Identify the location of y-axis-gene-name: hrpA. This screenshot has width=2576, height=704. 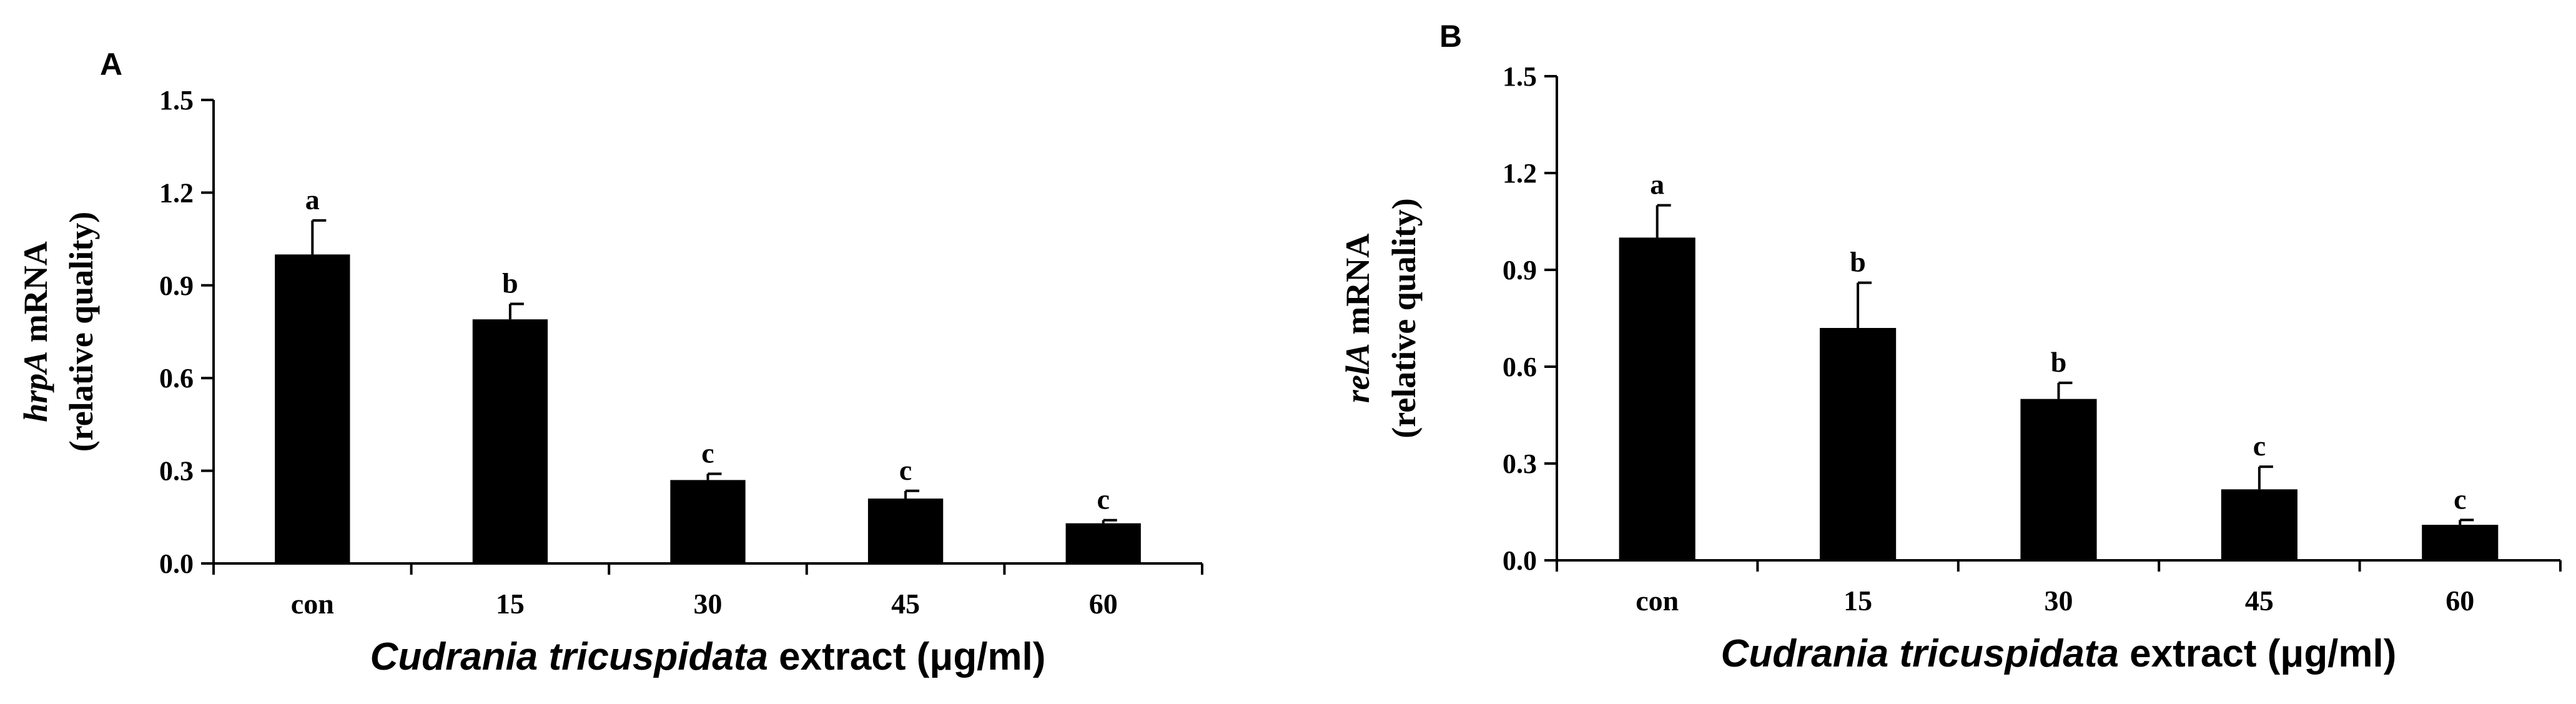
(35, 386).